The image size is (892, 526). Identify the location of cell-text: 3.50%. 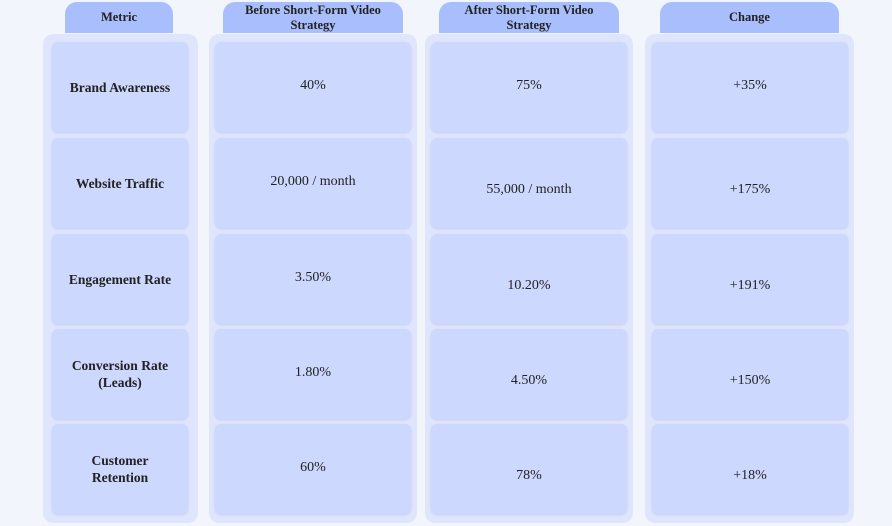
(313, 277).